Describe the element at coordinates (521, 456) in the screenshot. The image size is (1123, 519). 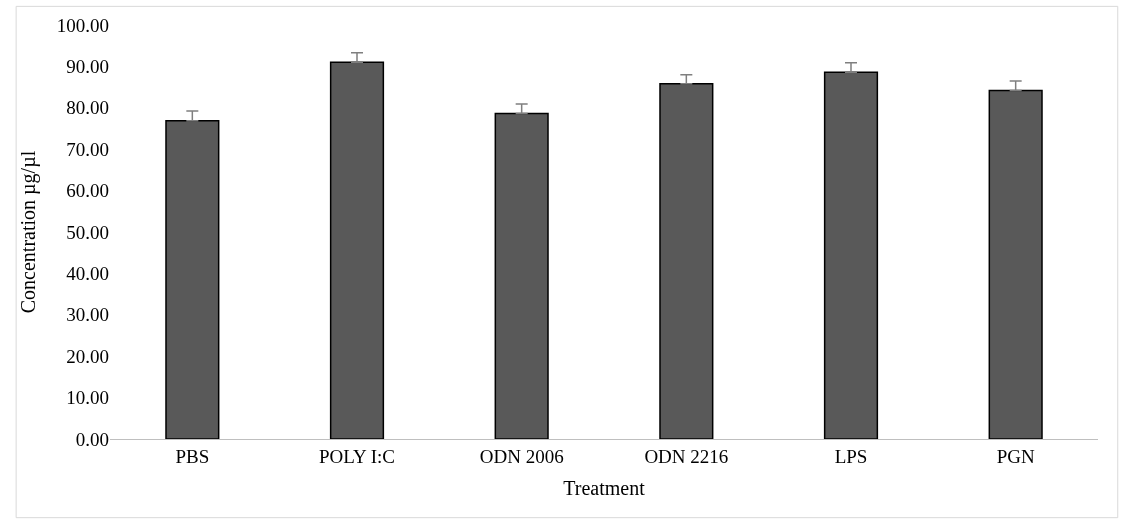
I see `x-tick-label: ODN 2006` at that location.